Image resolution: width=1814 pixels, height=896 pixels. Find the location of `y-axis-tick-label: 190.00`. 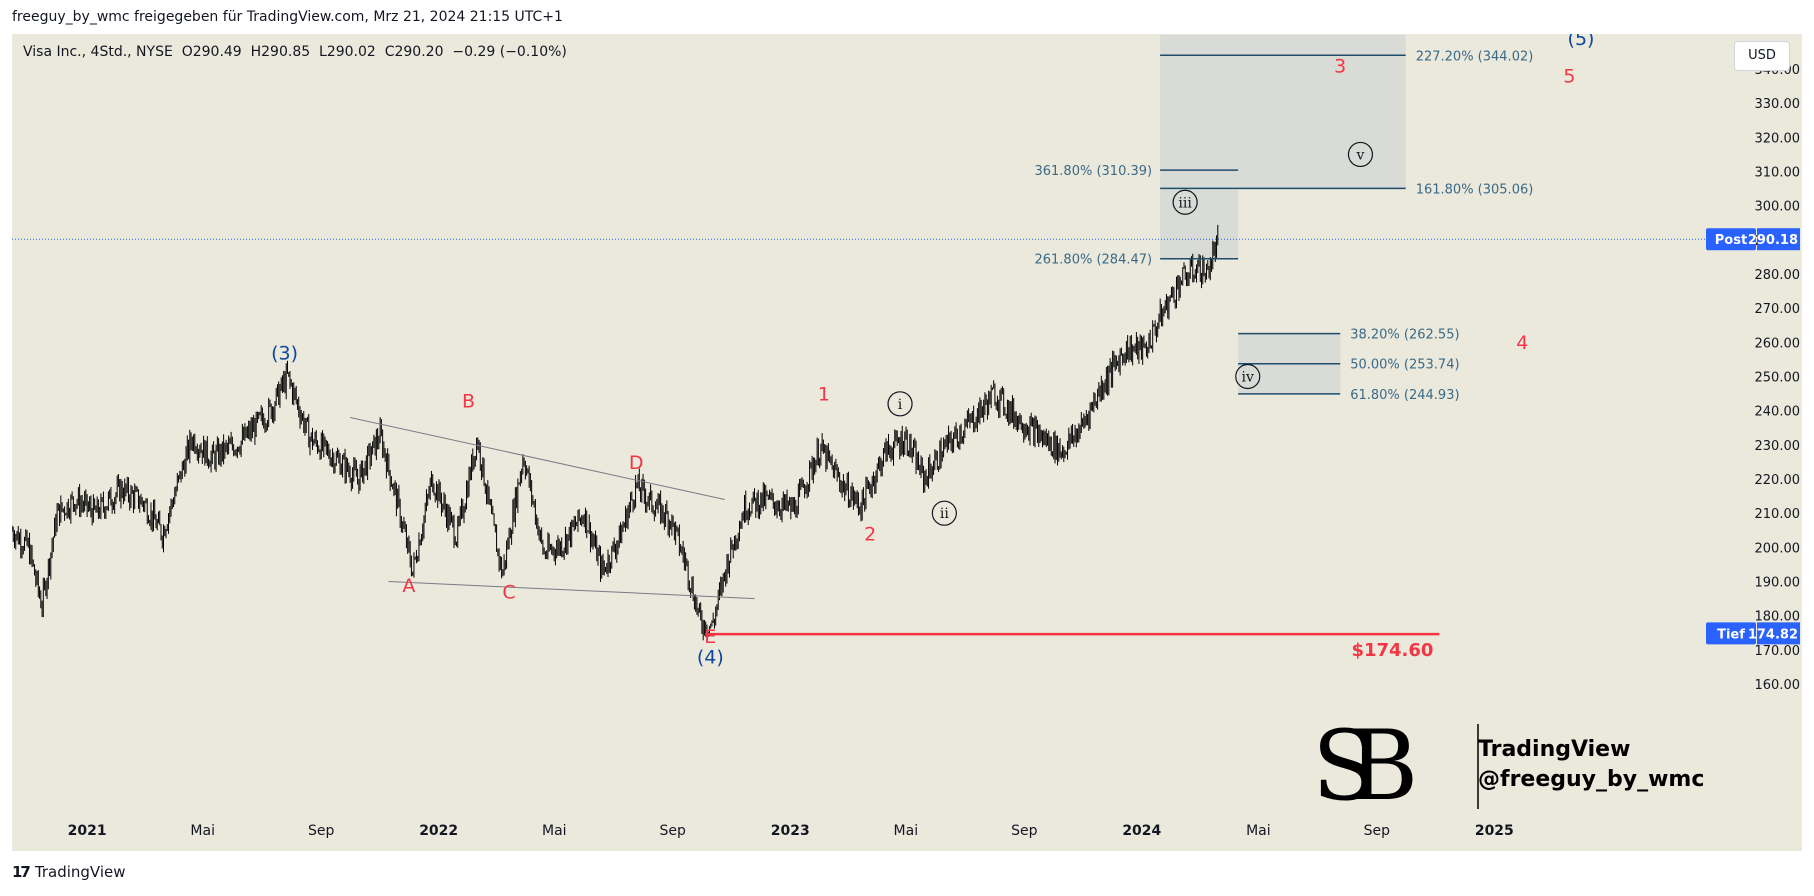

y-axis-tick-label: 190.00 is located at coordinates (1778, 583).